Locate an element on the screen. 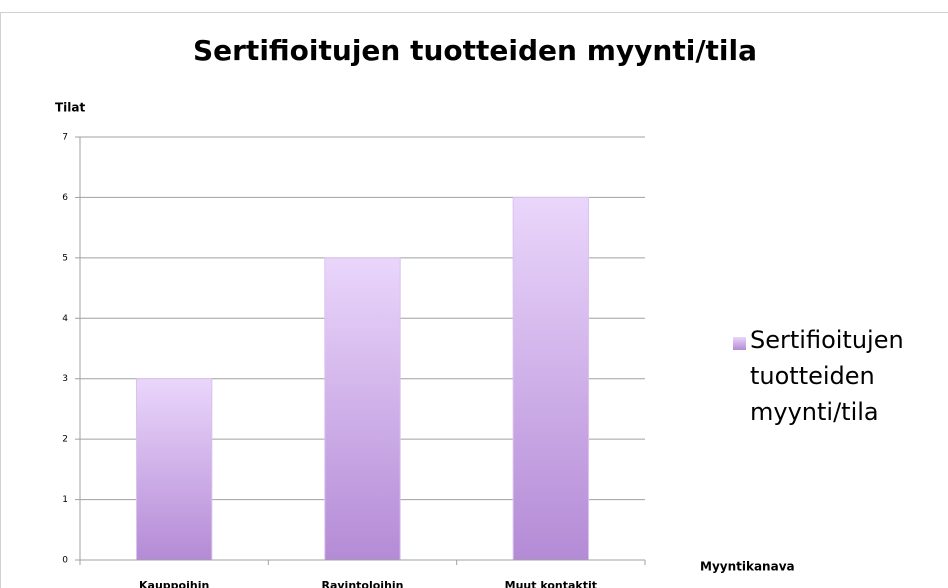 The height and width of the screenshot is (588, 948). chart-title: Sertifioitujen tuotteiden myynti/tila is located at coordinates (475, 50).